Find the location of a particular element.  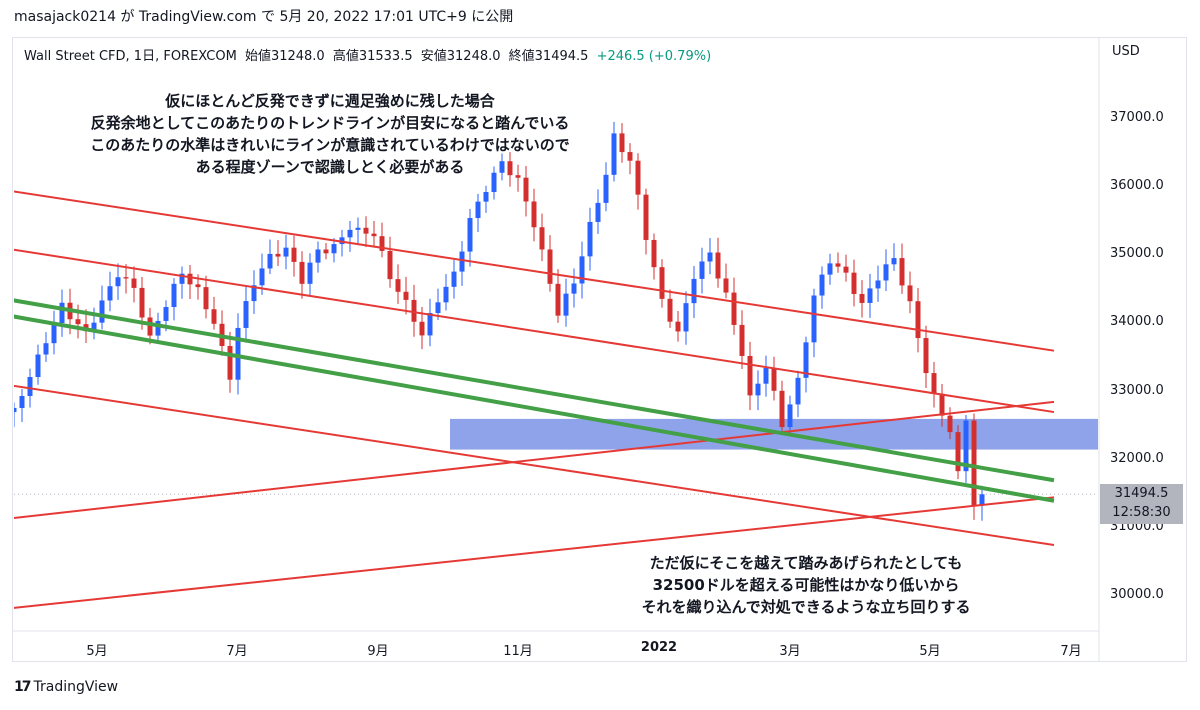

y-tick-label: 34000.0 is located at coordinates (1137, 322).